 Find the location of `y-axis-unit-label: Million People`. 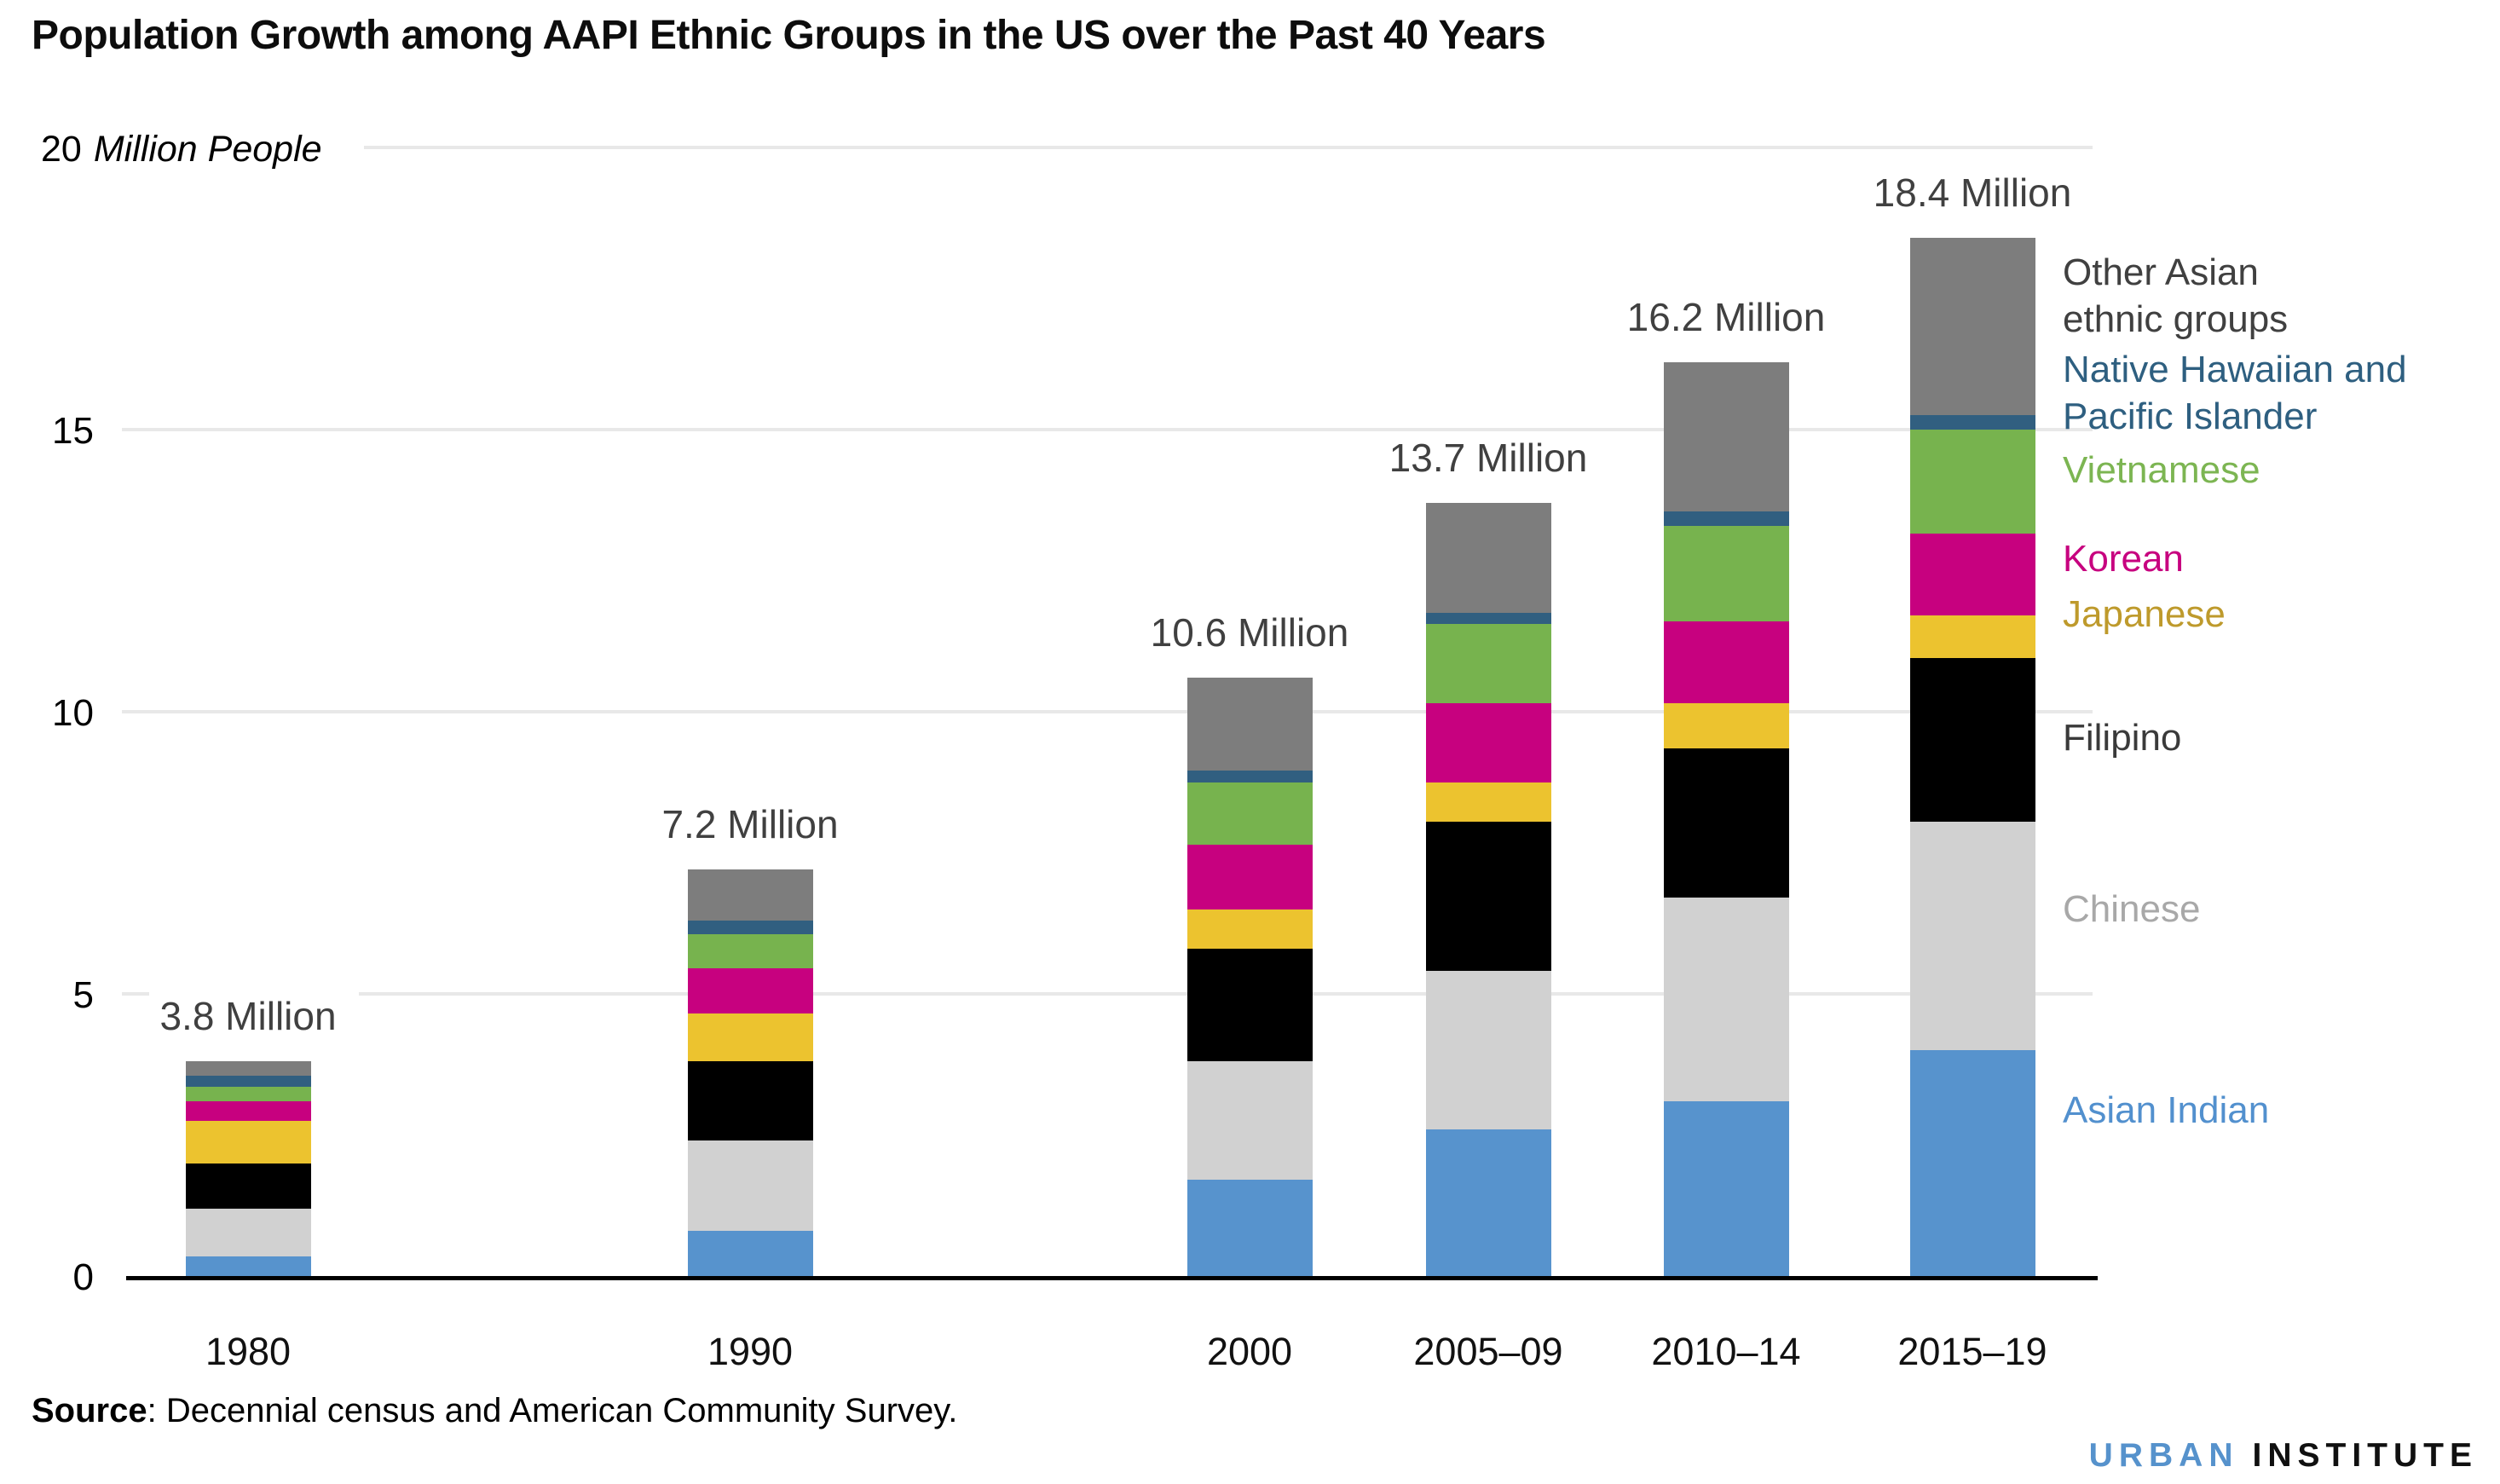

y-axis-unit-label: Million People is located at coordinates (207, 149).